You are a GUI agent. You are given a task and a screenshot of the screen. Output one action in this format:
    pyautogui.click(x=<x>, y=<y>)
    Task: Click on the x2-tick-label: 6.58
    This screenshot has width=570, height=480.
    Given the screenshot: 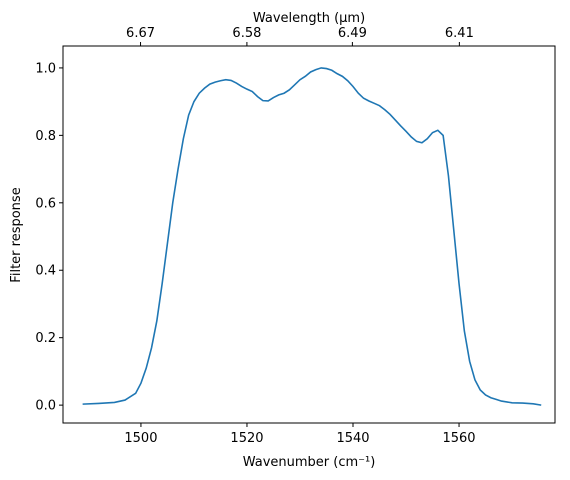 What is the action you would take?
    pyautogui.click(x=246, y=33)
    